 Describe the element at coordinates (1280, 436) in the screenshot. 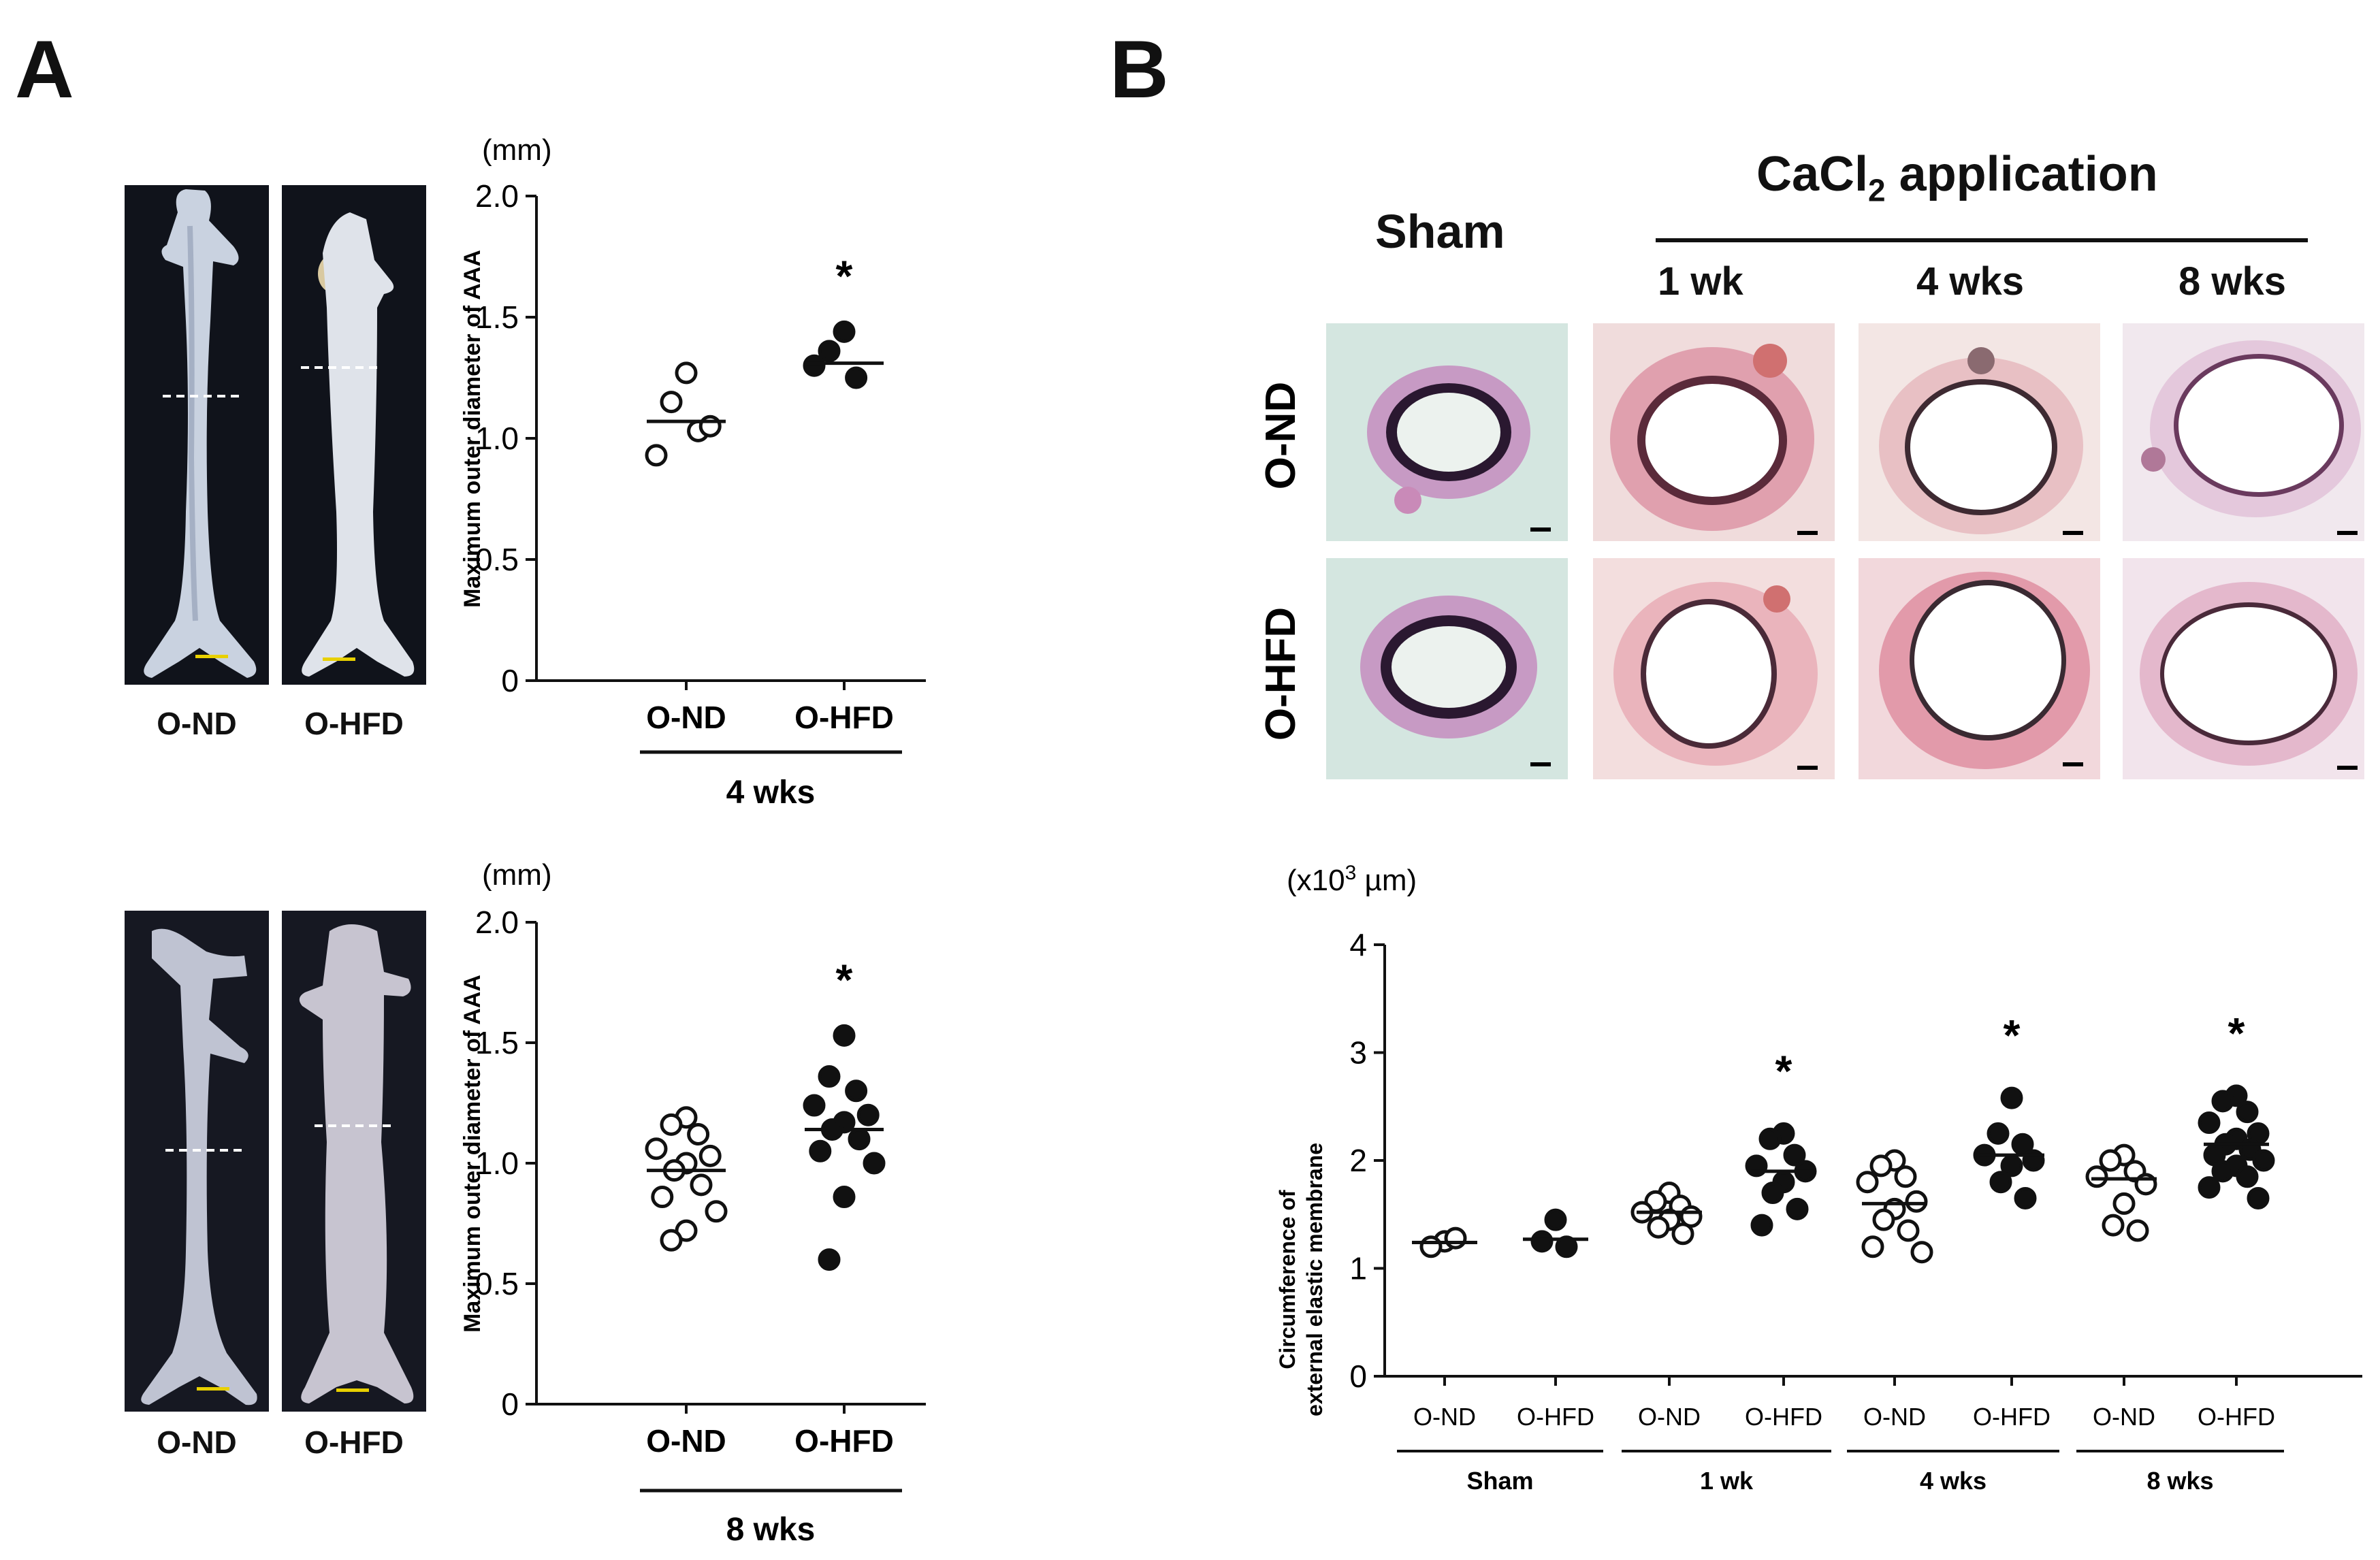

I see `svg-text: O-ND` at that location.